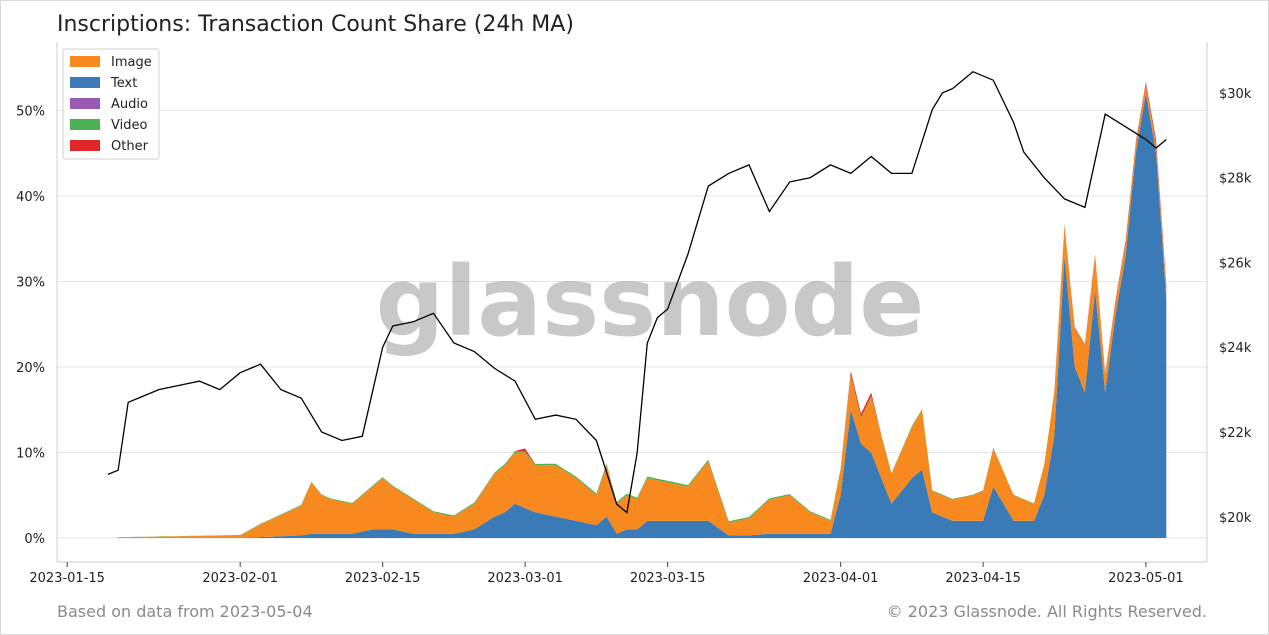 The image size is (1269, 635). Describe the element at coordinates (841, 578) in the screenshot. I see `x-tick-label: 2023-04-01` at that location.